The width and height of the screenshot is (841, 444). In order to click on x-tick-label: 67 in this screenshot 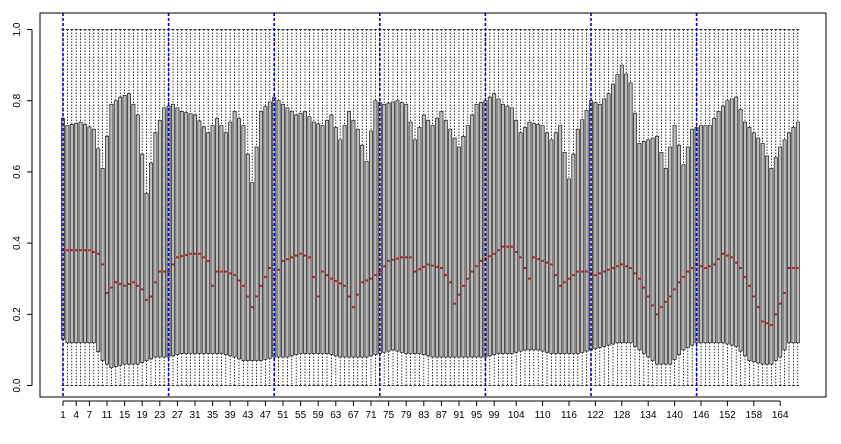, I will do `click(354, 415)`.